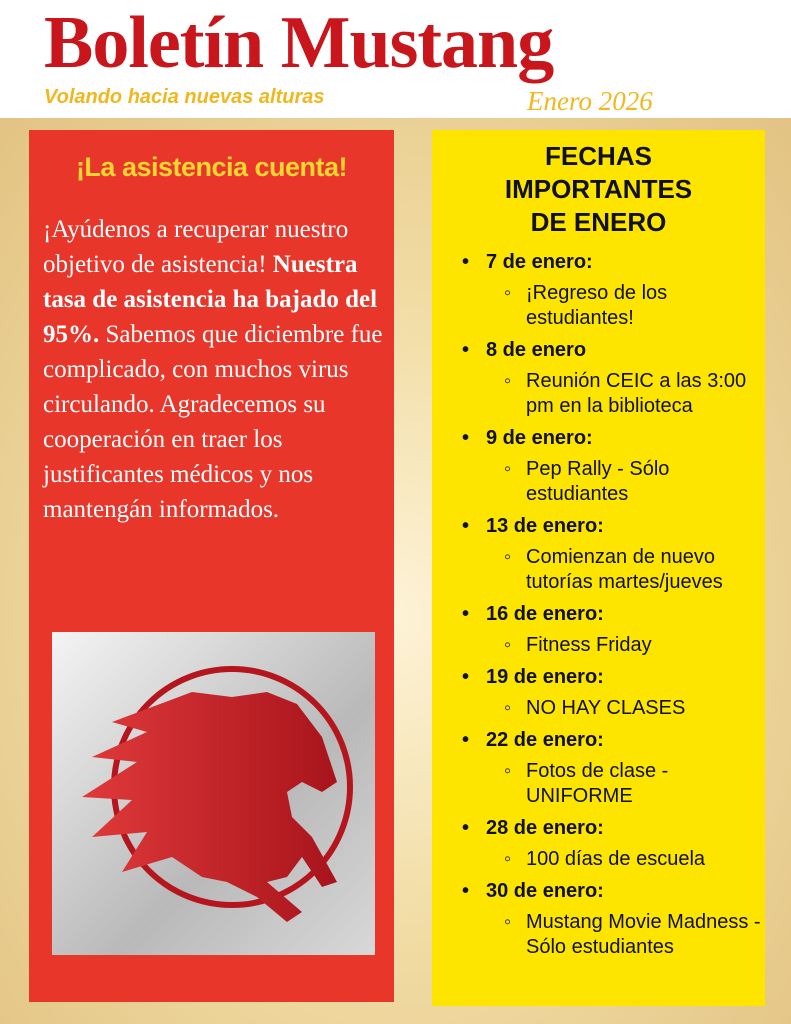 The width and height of the screenshot is (791, 1024). Describe the element at coordinates (625, 645) in the screenshot. I see `event-description: Fitness Friday` at that location.